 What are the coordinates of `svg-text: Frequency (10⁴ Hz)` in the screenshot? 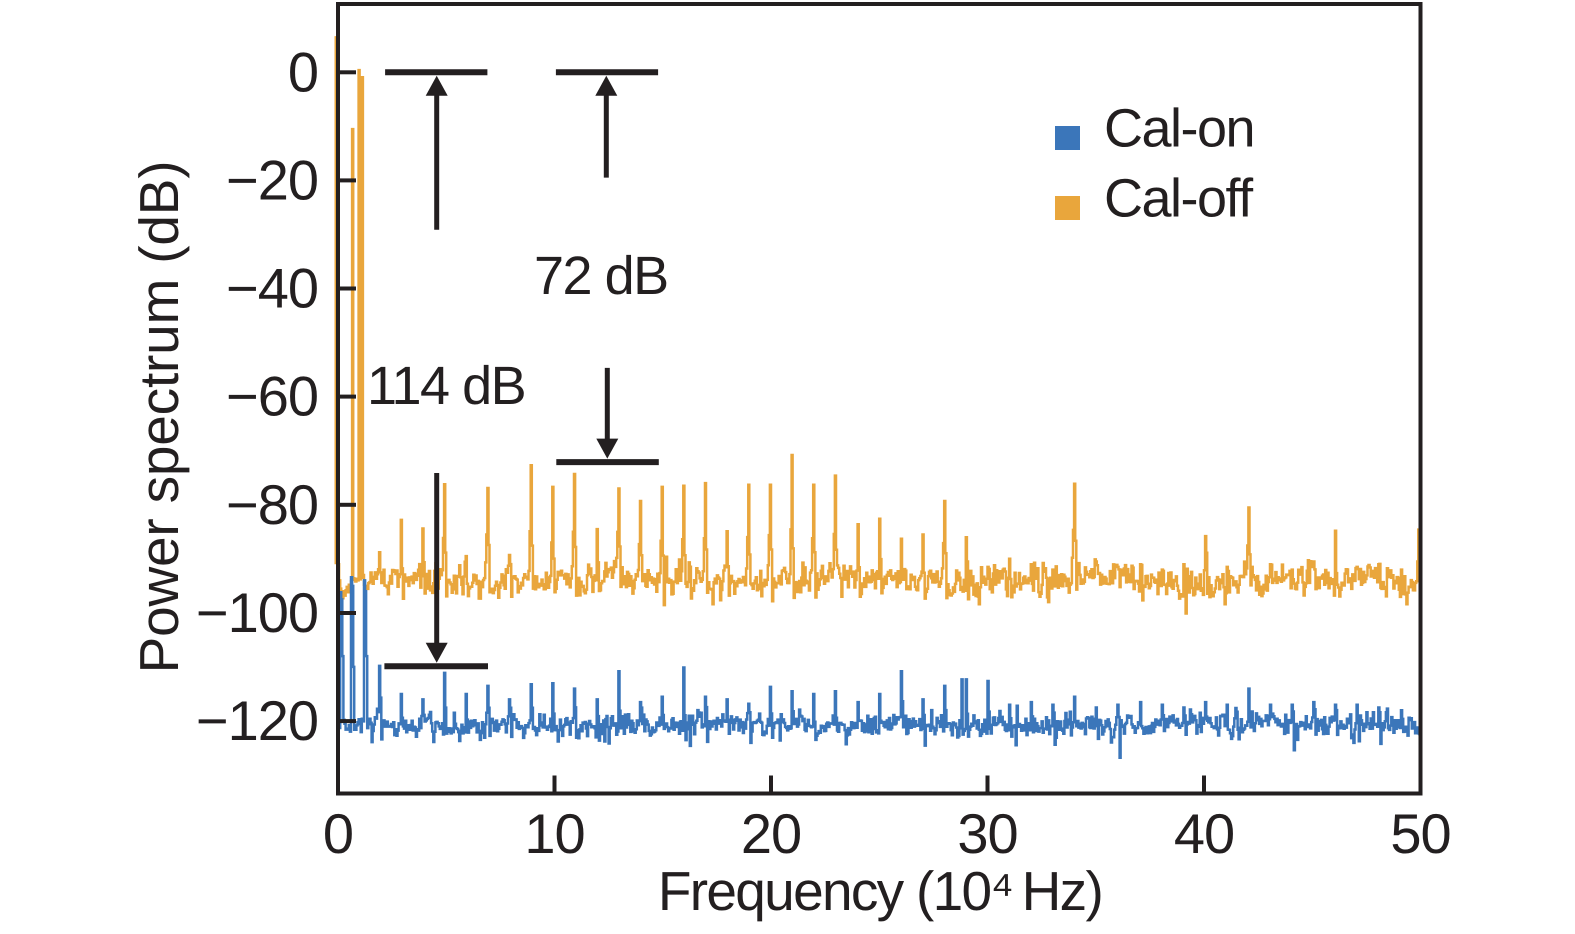 It's located at (880, 891).